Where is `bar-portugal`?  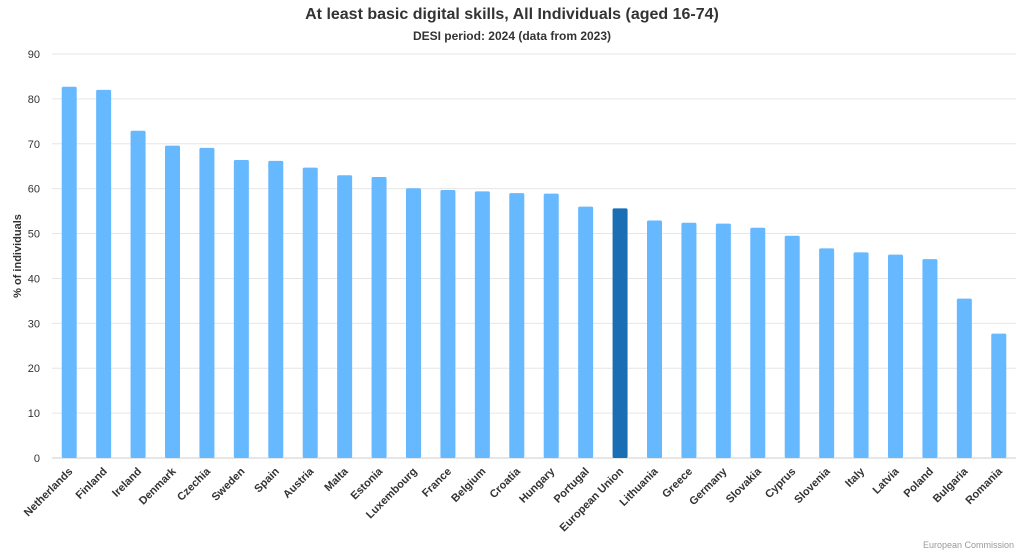
bar-portugal is located at coordinates (586, 332).